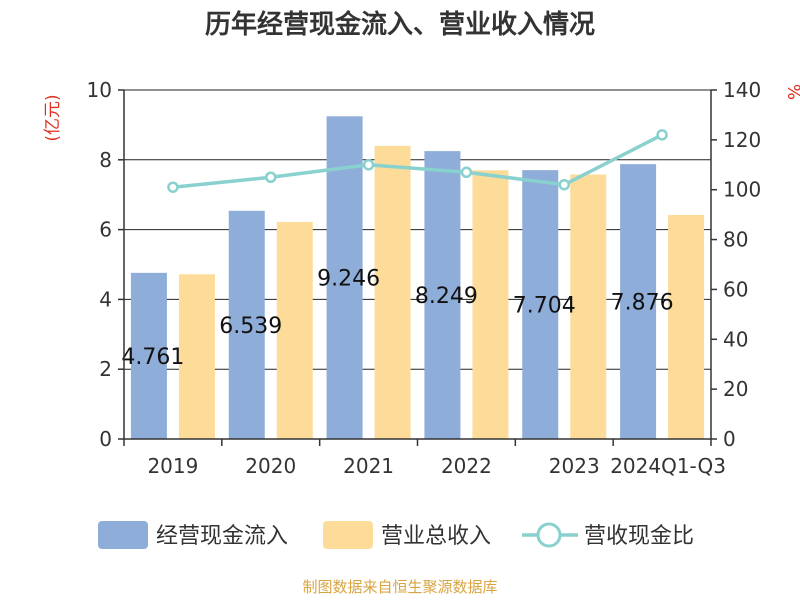 The height and width of the screenshot is (600, 800). I want to click on right-tick-label: 140, so click(742, 90).